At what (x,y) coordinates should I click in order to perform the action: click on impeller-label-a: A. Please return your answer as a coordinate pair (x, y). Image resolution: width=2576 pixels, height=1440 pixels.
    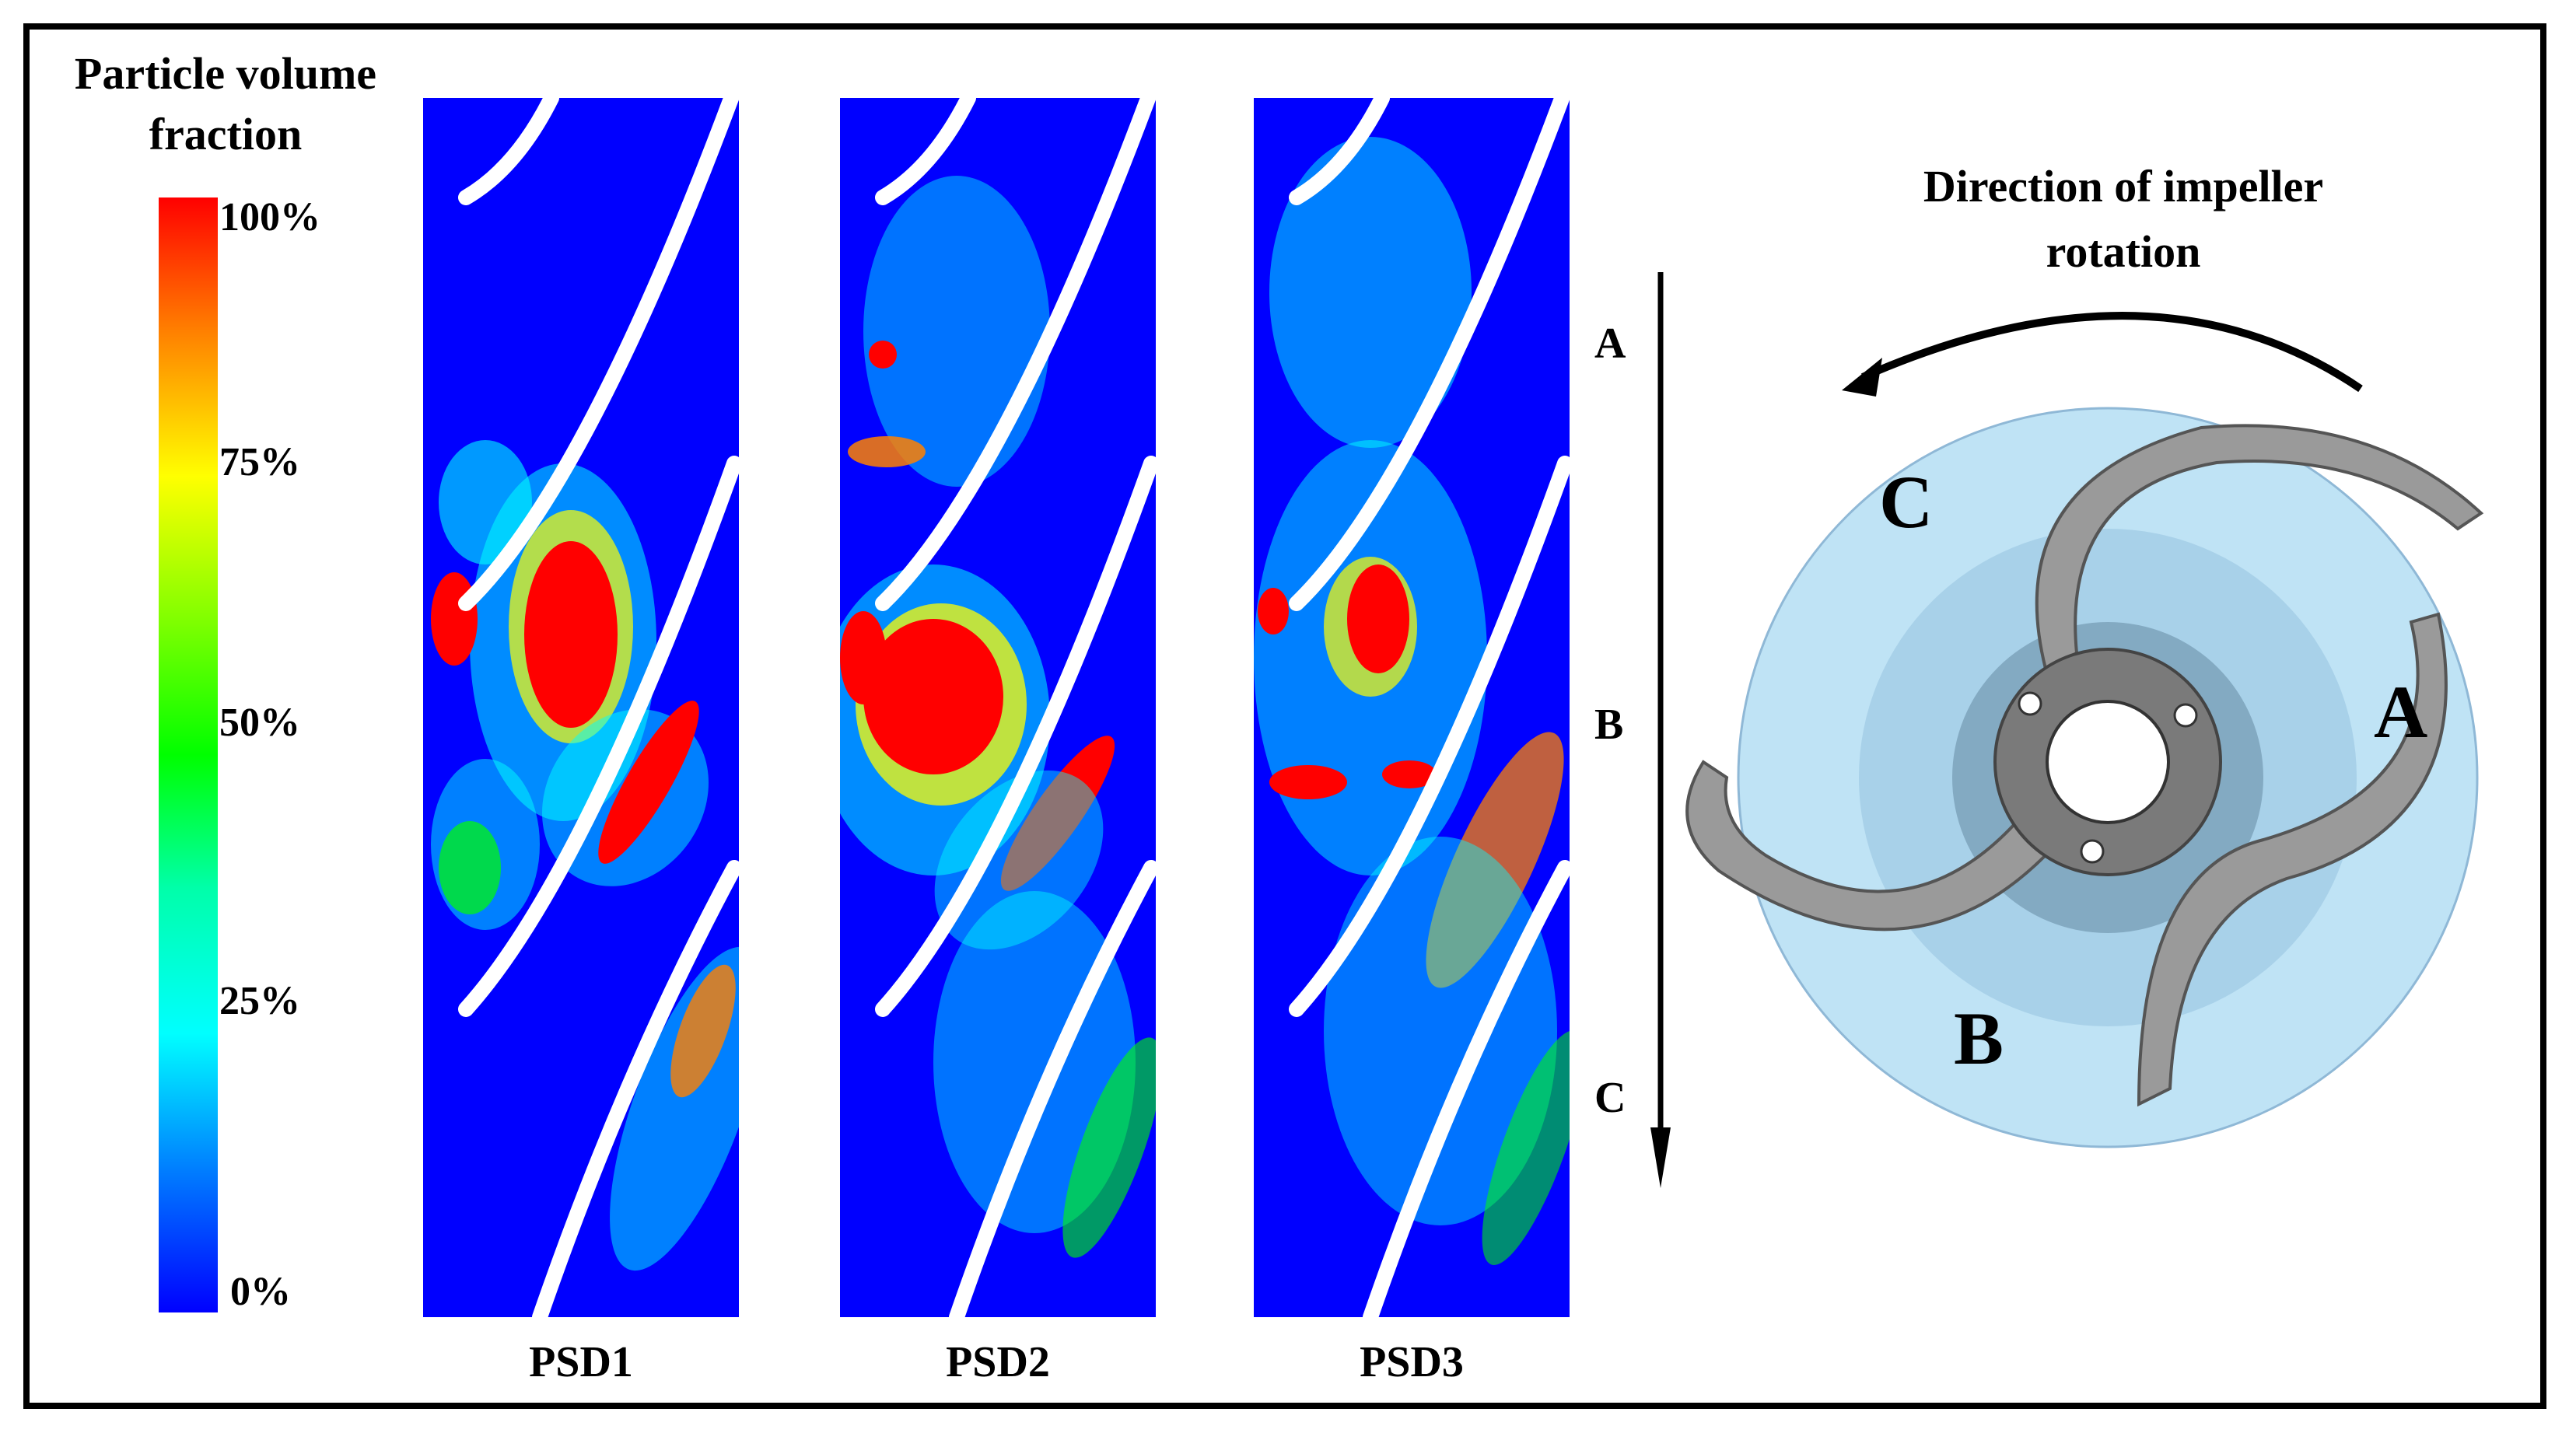
    Looking at the image, I should click on (2401, 711).